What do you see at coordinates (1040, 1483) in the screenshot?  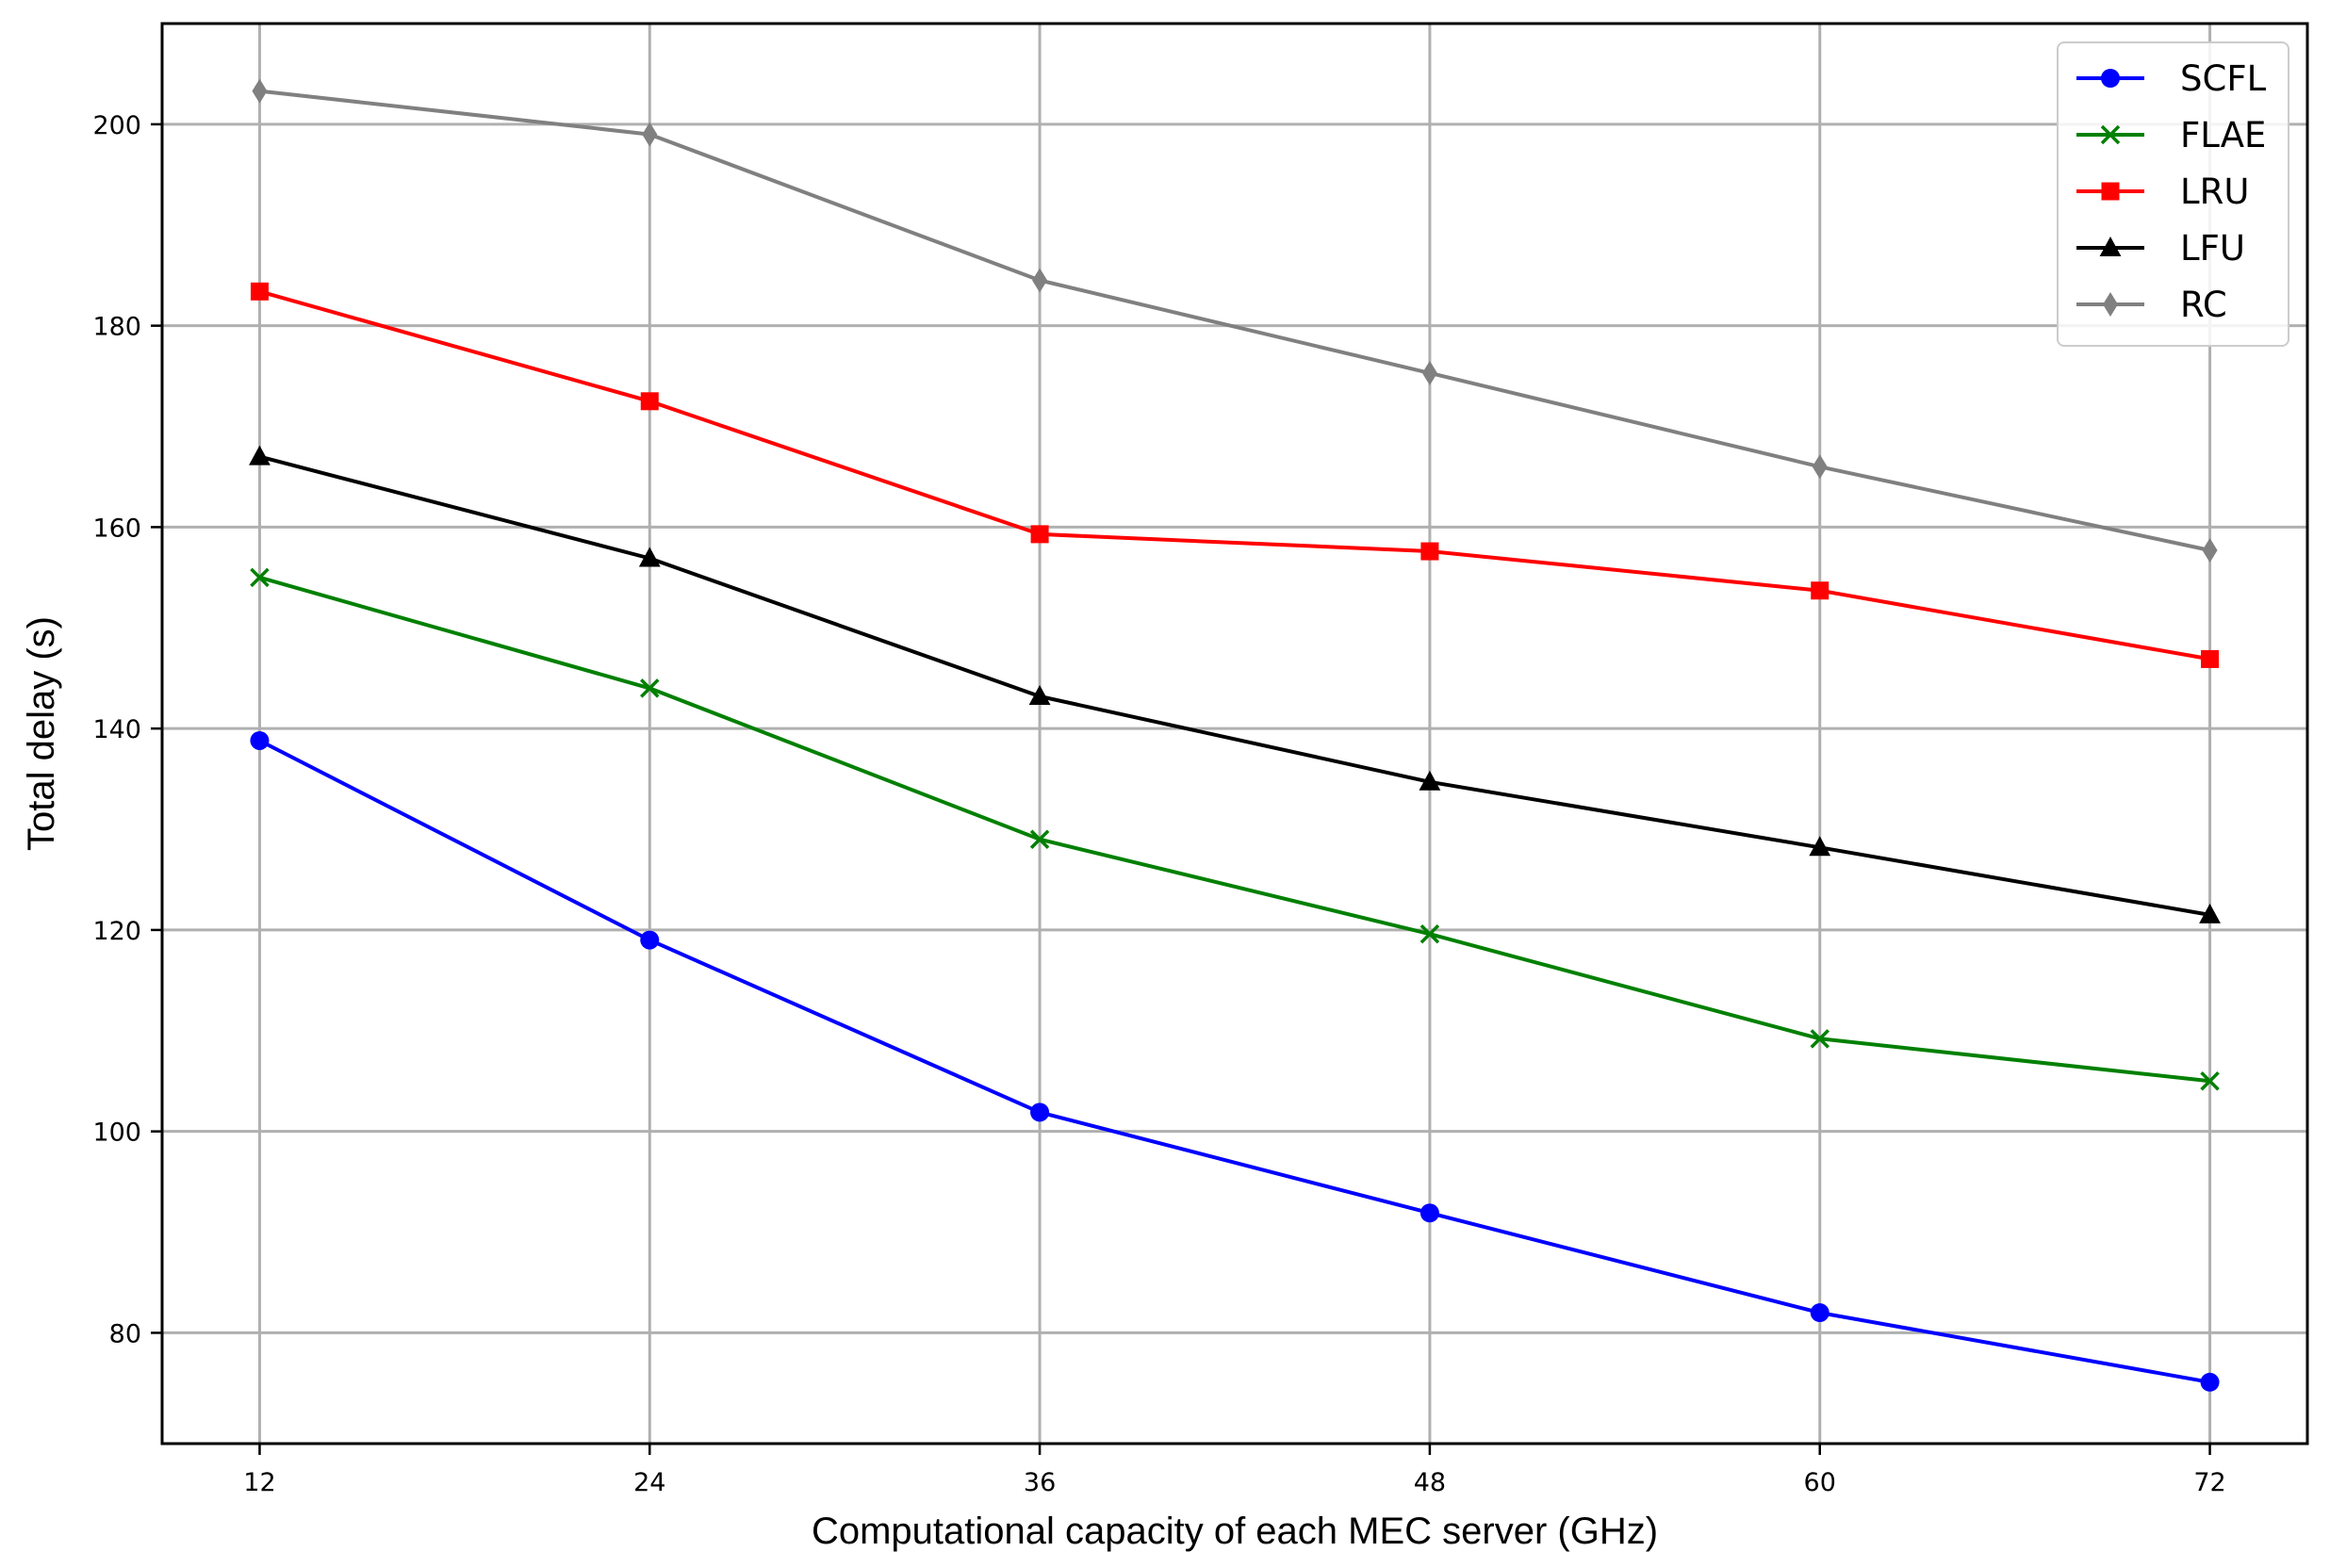 I see `x-tick-label: 36` at bounding box center [1040, 1483].